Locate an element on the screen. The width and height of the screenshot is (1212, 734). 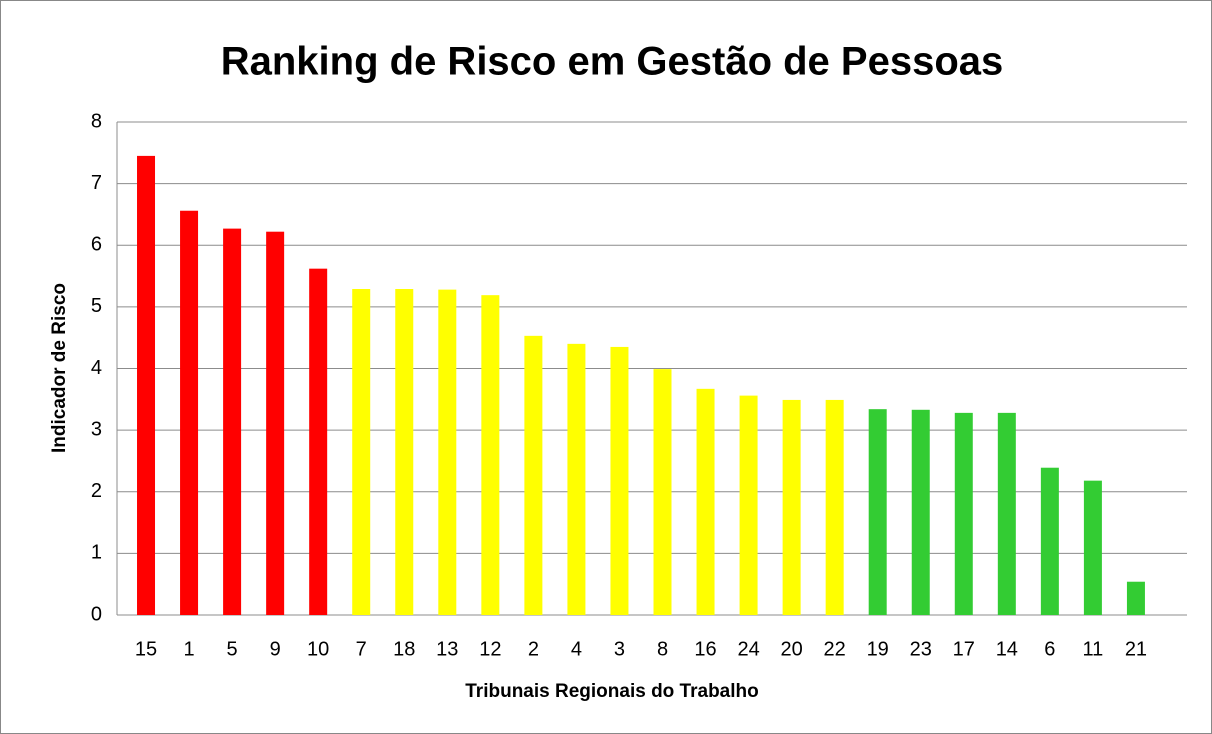
y-tick-label: 7 is located at coordinates (96, 183).